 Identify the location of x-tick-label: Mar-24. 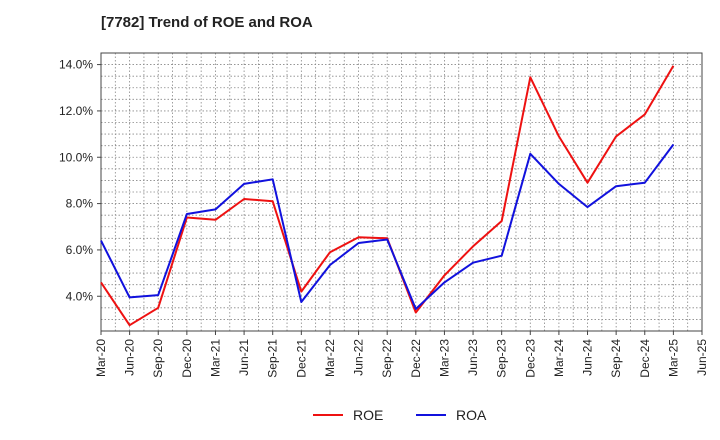
(559, 358).